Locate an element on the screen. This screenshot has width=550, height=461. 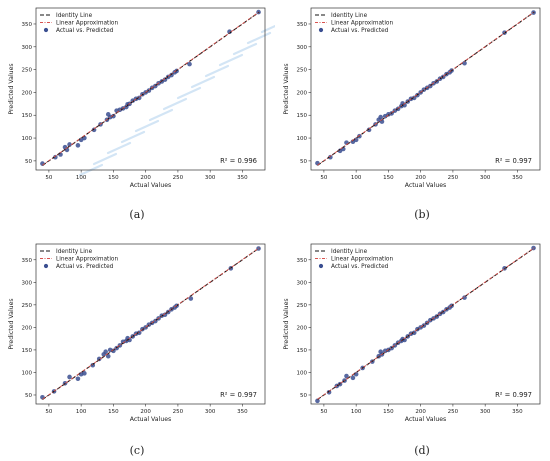
caption-b: (b) is located at coordinates (422, 214).